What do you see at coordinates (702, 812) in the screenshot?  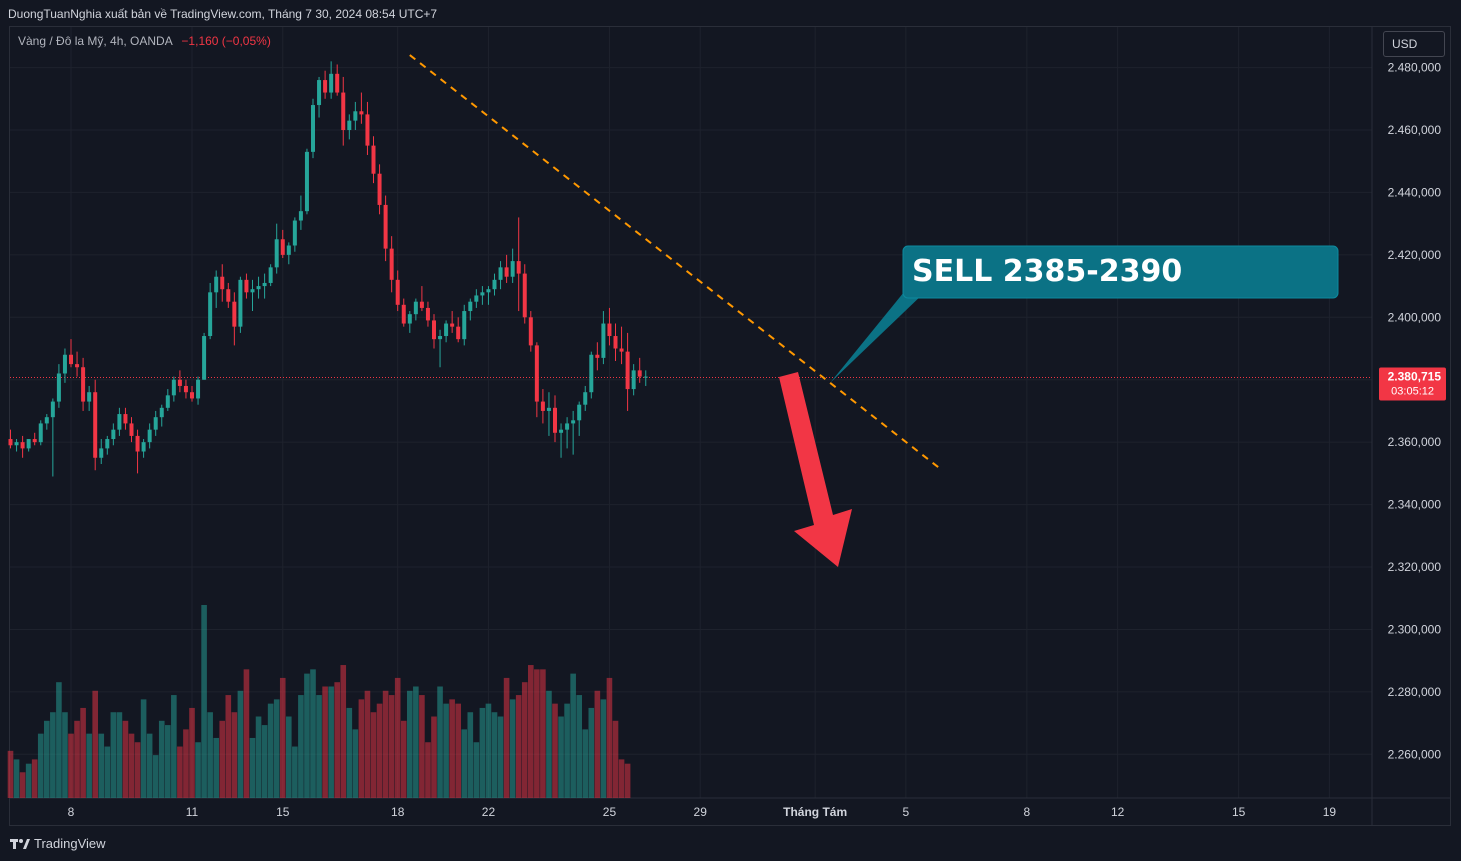 I see `time-axis: 8 11 15 18 22 25 29 Tháng Tám 5 8 12 15 19` at bounding box center [702, 812].